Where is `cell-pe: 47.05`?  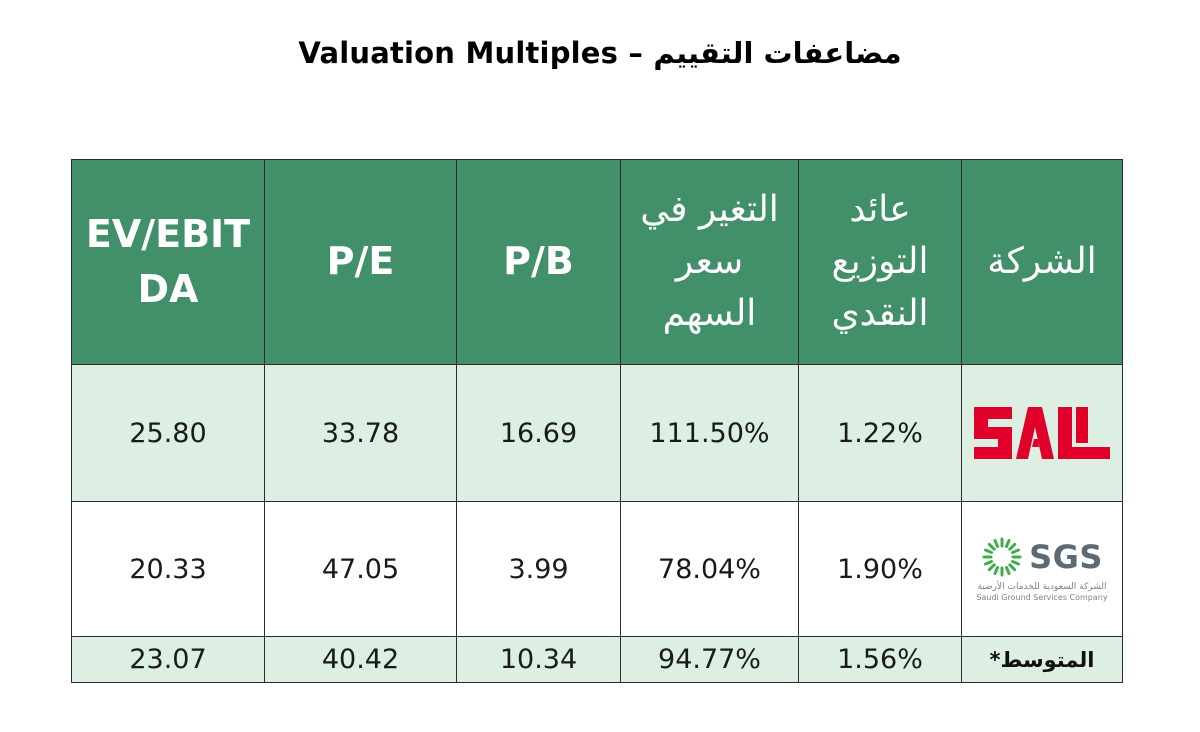 cell-pe: 47.05 is located at coordinates (360, 569).